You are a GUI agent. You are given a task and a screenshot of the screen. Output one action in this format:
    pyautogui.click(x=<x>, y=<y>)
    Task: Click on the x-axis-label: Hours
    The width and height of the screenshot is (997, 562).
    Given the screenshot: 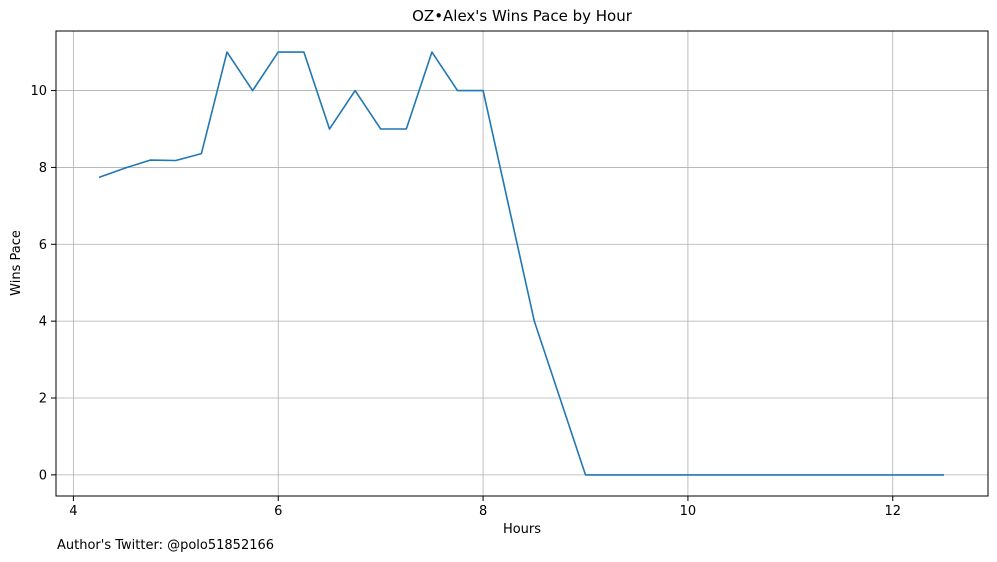 What is the action you would take?
    pyautogui.click(x=522, y=529)
    